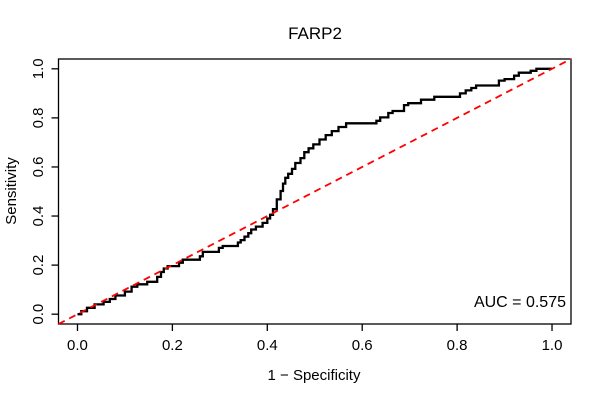 The image size is (600, 400). What do you see at coordinates (38, 117) in the screenshot?
I see `y-tick-label: 0.8` at bounding box center [38, 117].